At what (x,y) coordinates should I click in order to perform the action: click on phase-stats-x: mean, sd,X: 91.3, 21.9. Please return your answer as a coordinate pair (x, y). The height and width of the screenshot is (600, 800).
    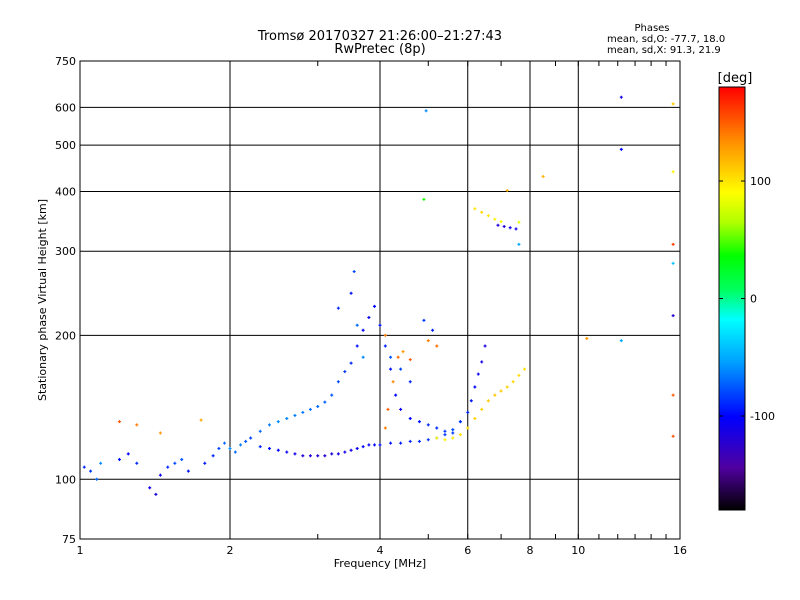
    Looking at the image, I should click on (664, 50).